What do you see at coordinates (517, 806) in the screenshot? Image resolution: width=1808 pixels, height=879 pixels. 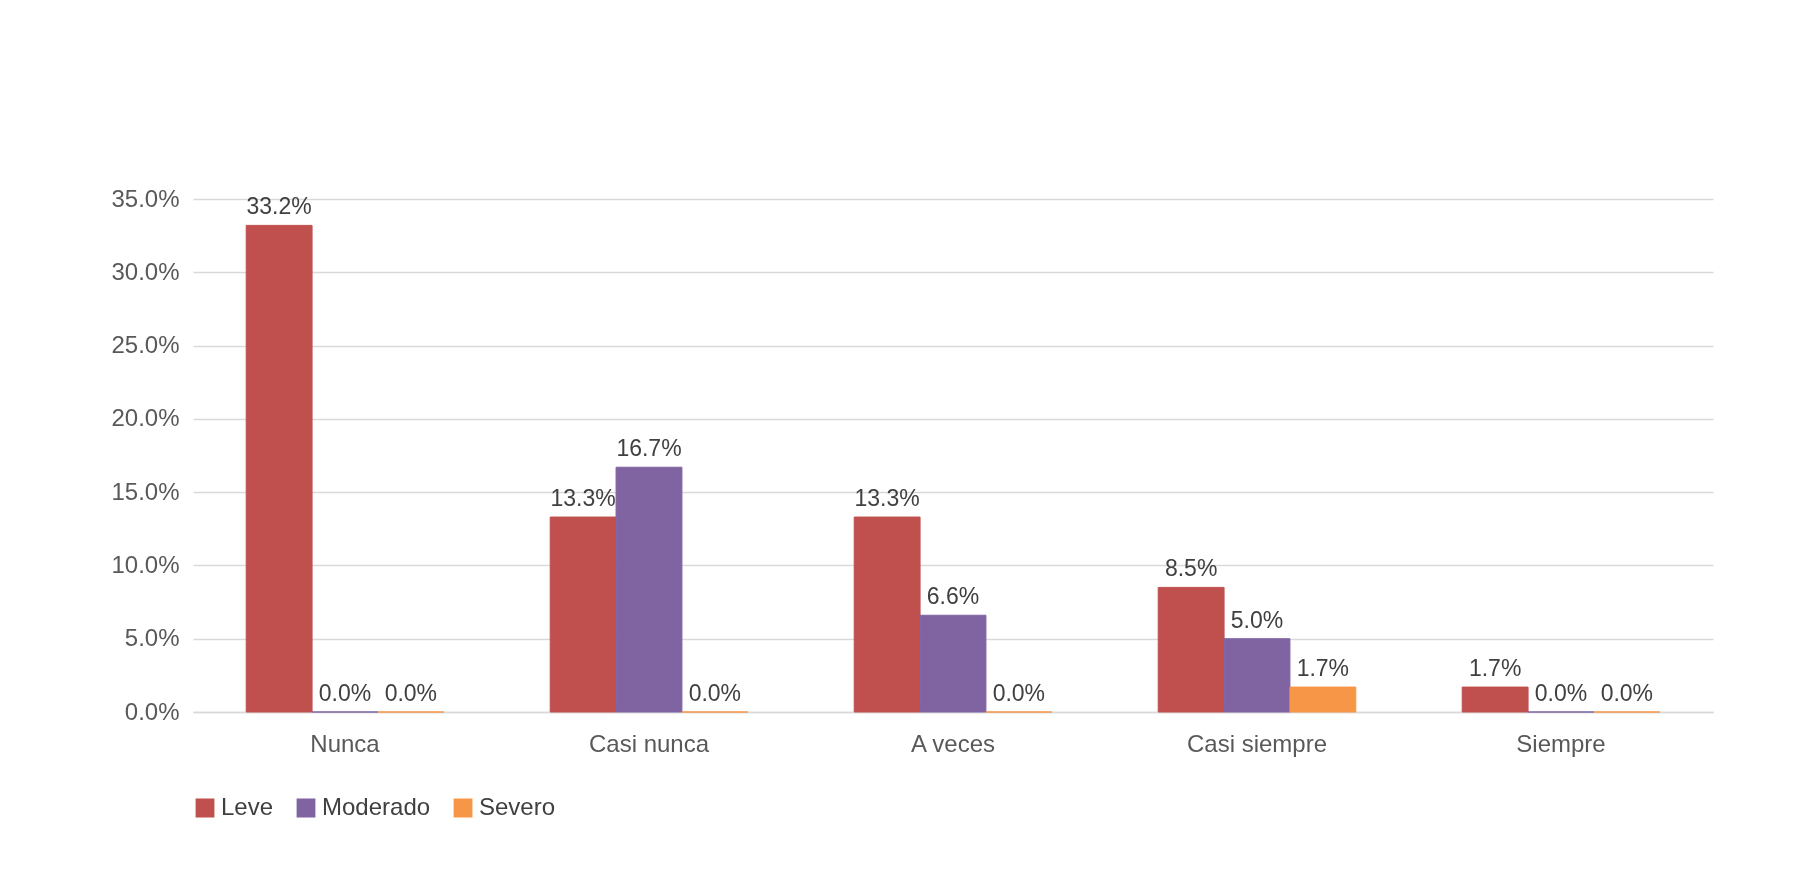 I see `legend-label: Severo` at bounding box center [517, 806].